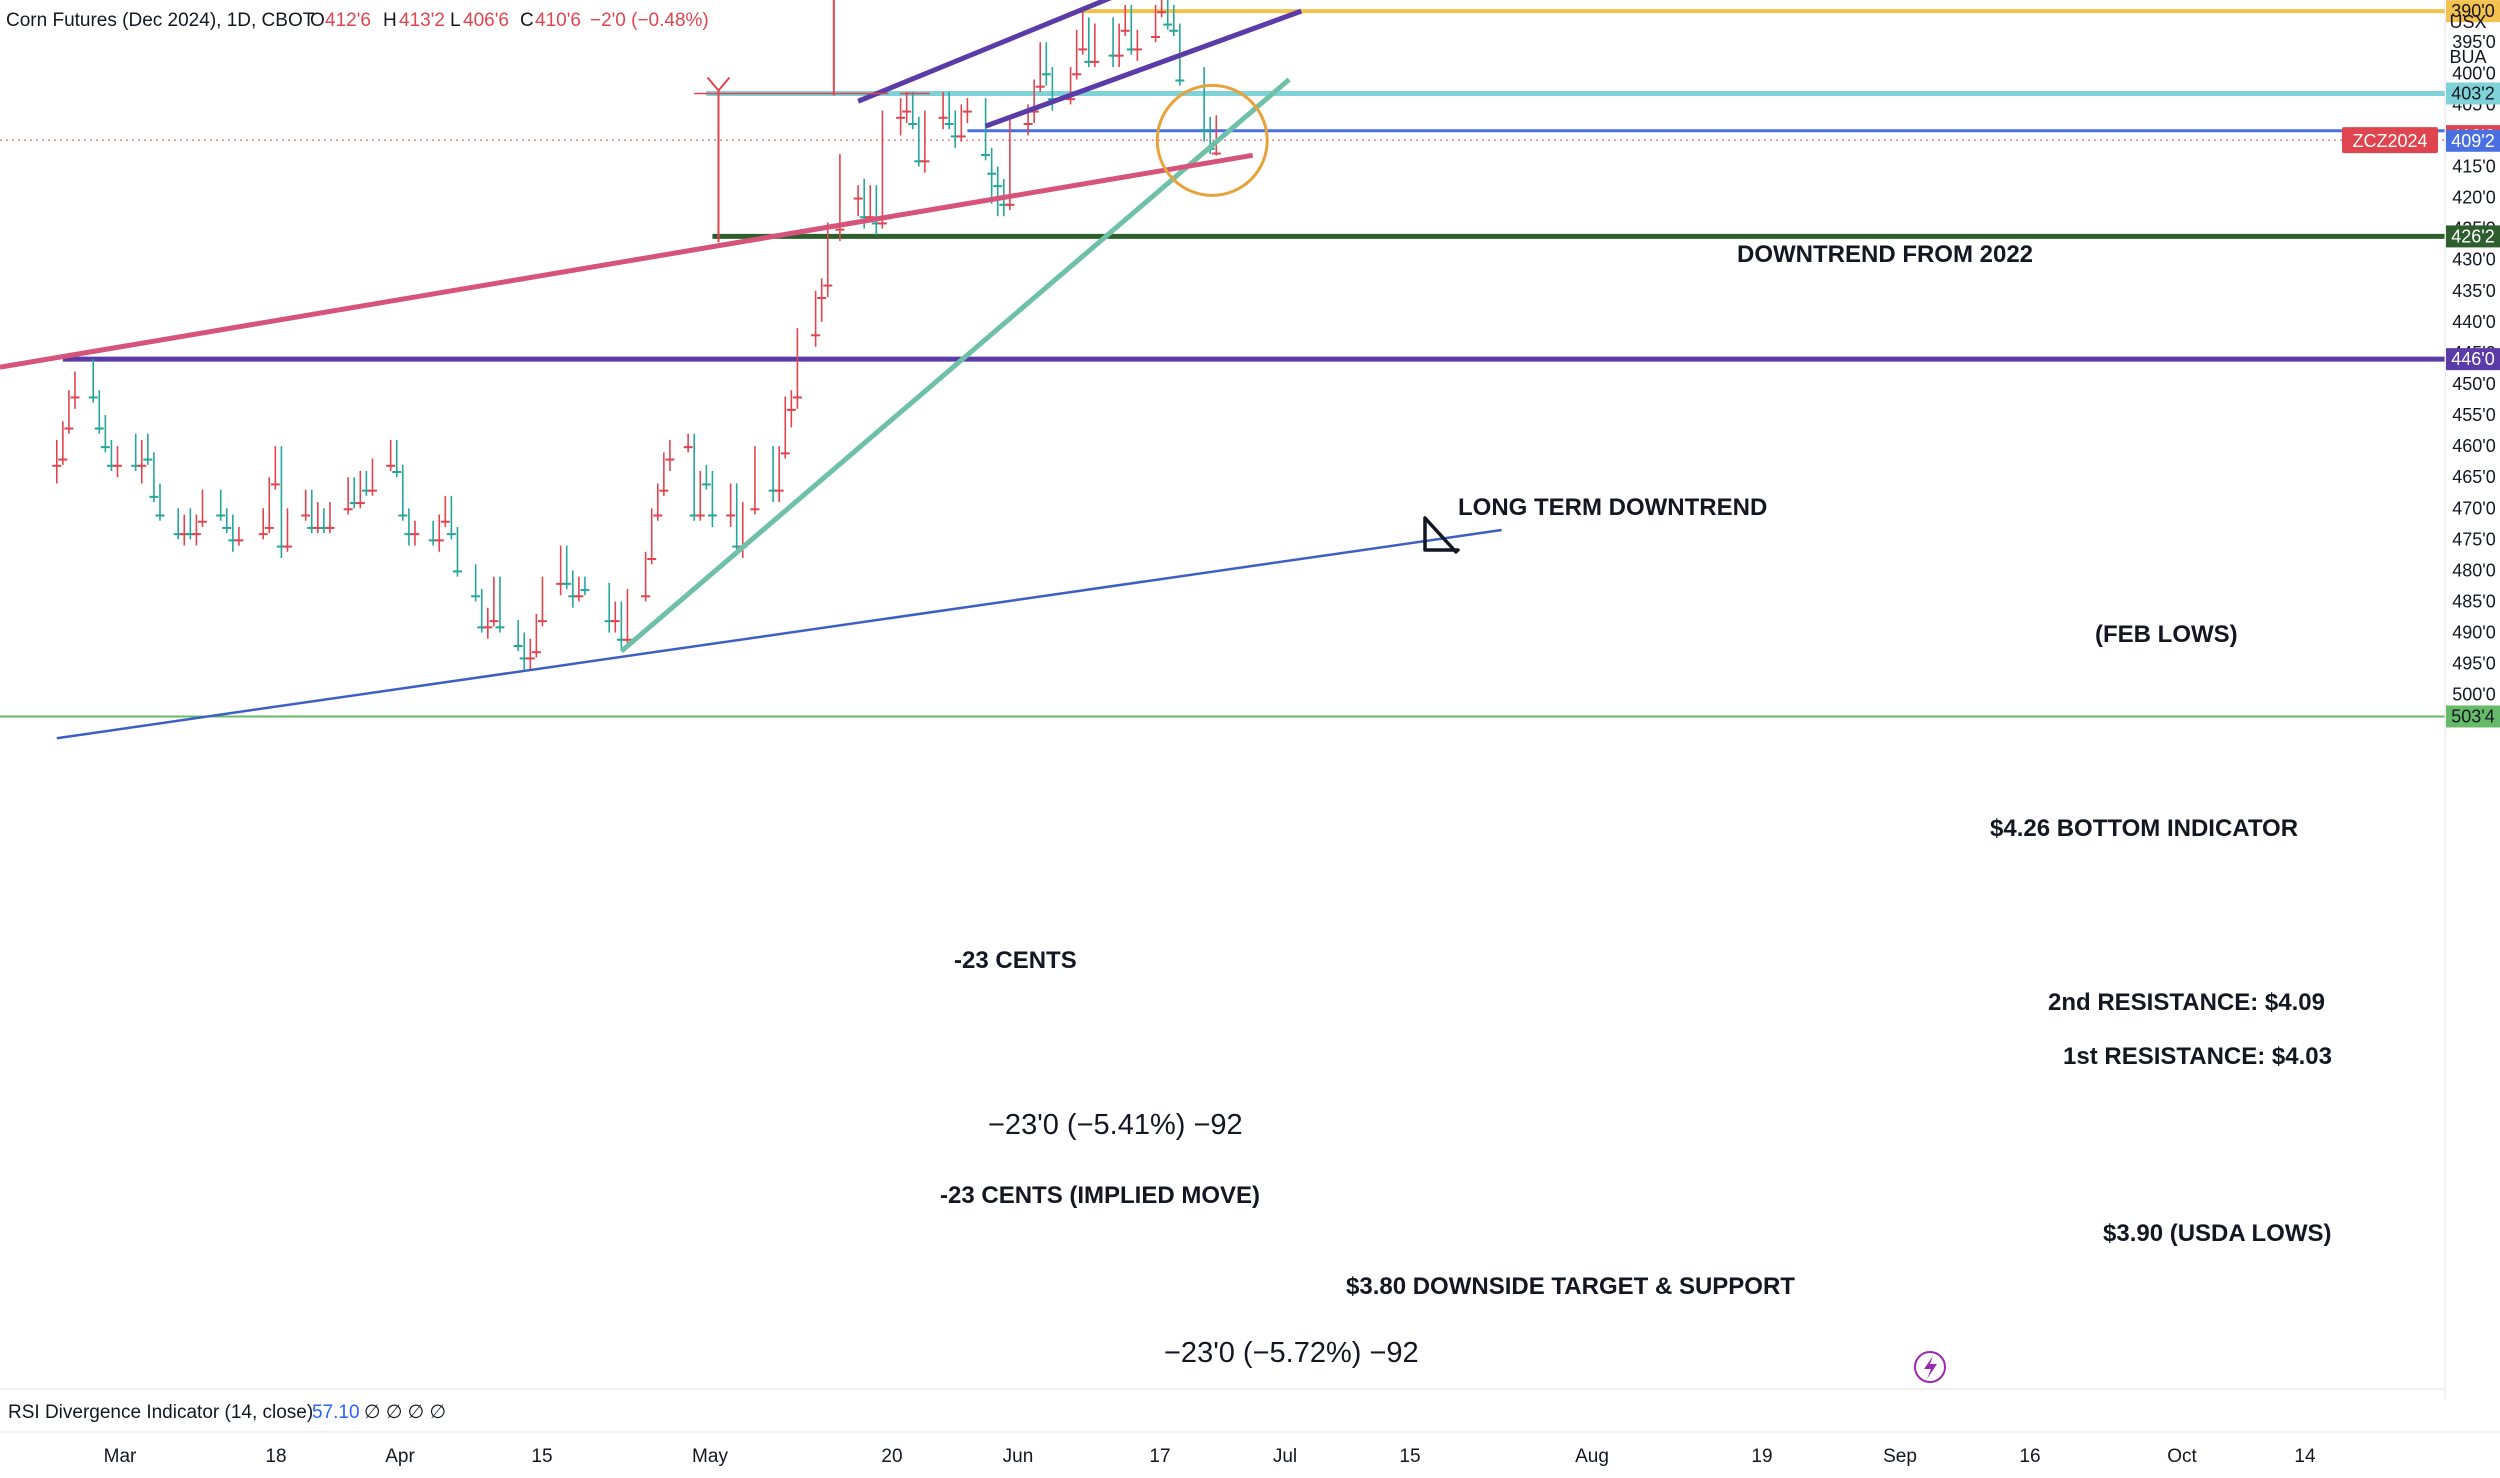 The width and height of the screenshot is (2500, 1478). I want to click on indicator-name: RSI Divergence Indicator (14, close), so click(160, 1412).